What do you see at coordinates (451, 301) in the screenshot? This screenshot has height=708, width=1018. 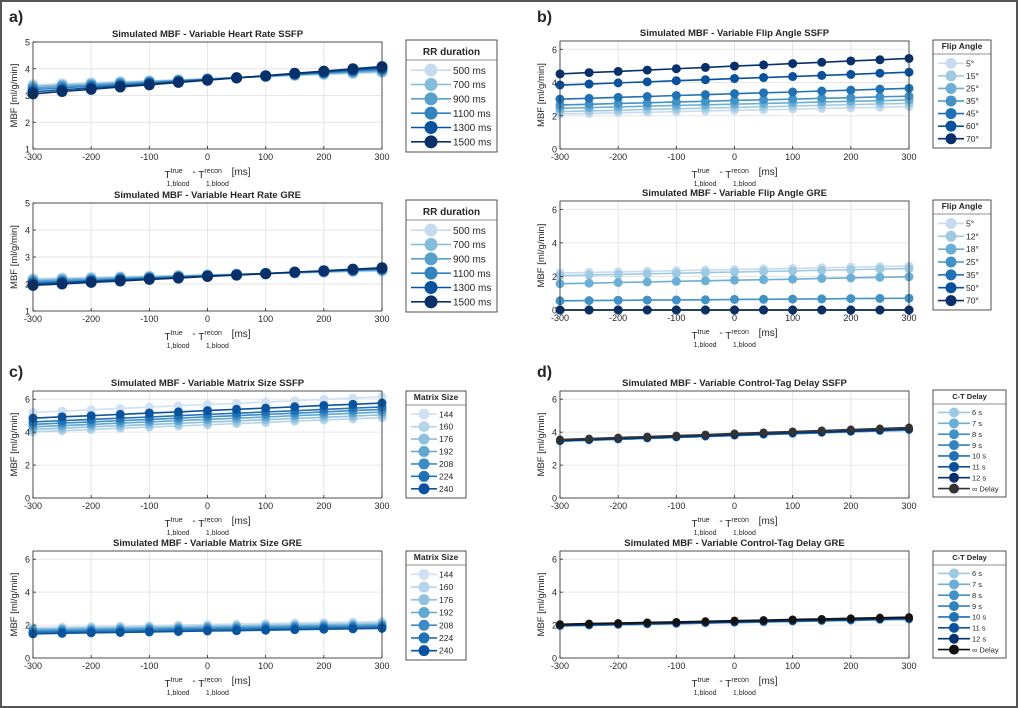 I see `legend-item: 1500 ms` at bounding box center [451, 301].